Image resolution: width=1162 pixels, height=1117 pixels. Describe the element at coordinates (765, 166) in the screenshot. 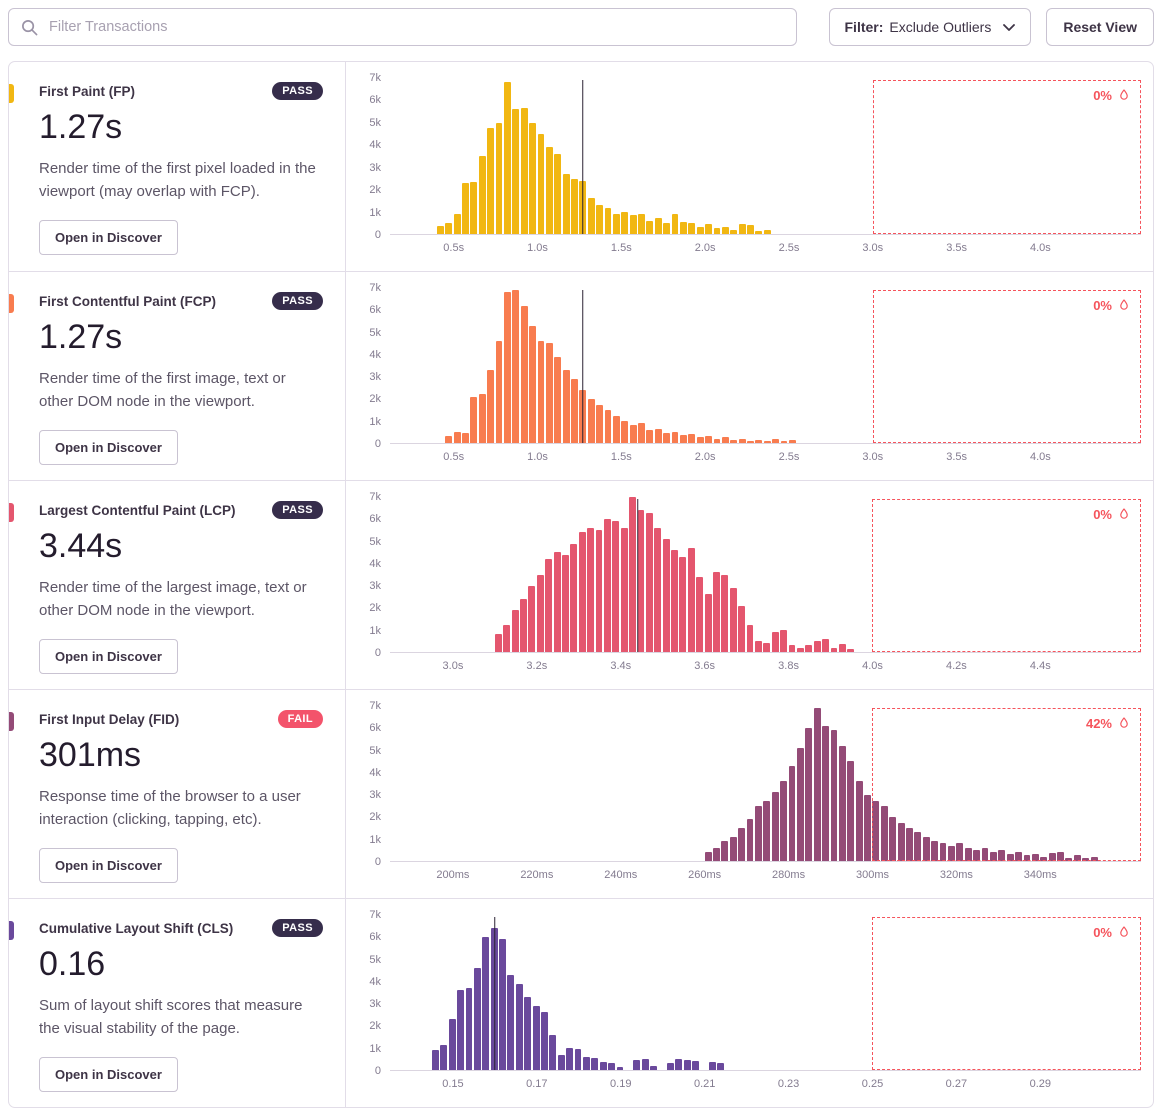

I see `histogram-plot: 0.5s 1.0s 1.5s 2.0s 2.5s 3.0s 3.5s 4.0s 0%` at that location.